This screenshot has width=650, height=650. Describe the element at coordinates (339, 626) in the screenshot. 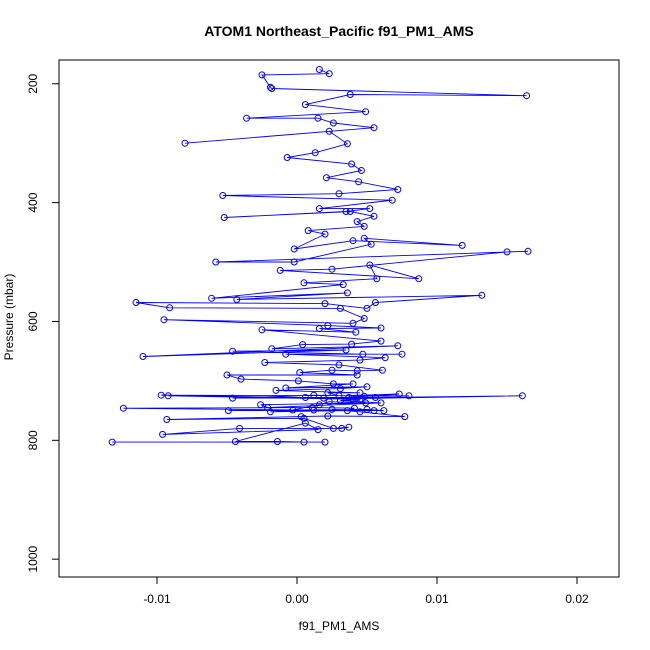

I see `x-axis-label: f91_PM1_AMS` at that location.